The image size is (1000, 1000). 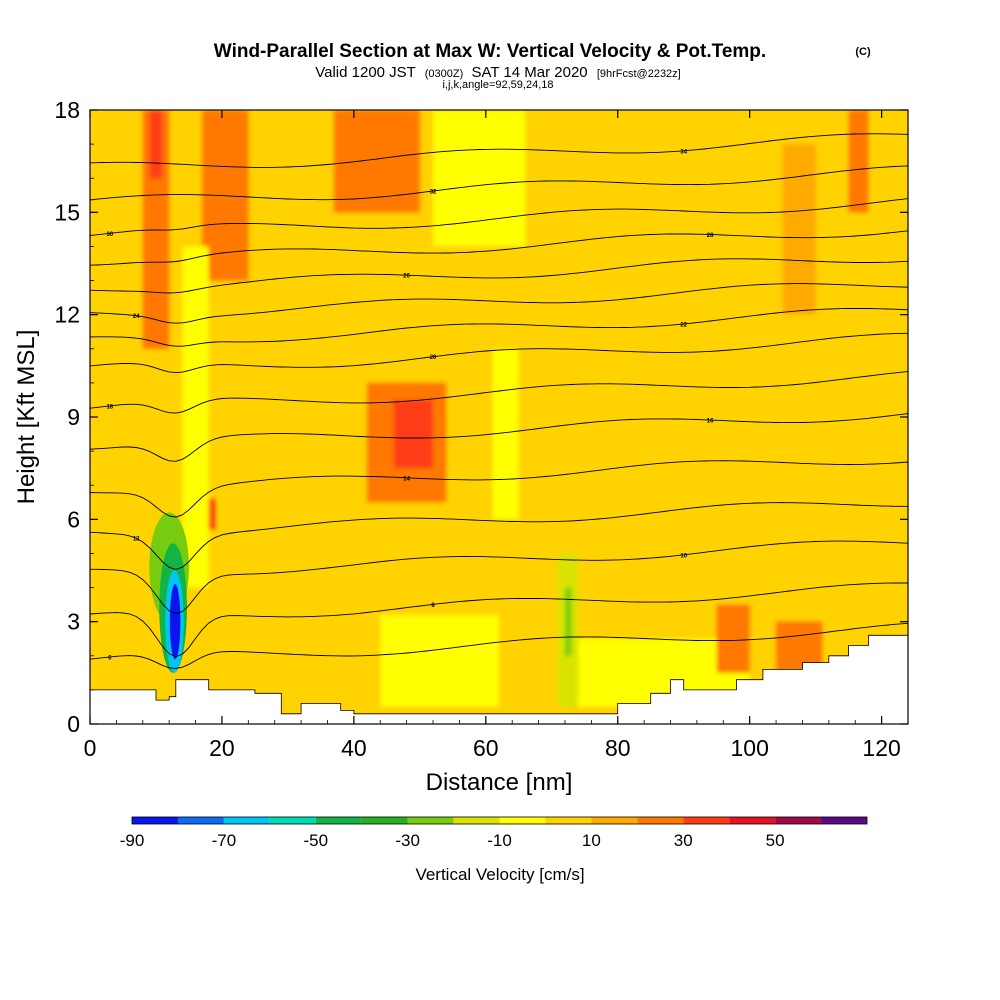 What do you see at coordinates (90, 748) in the screenshot?
I see `x-tick-label: 0` at bounding box center [90, 748].